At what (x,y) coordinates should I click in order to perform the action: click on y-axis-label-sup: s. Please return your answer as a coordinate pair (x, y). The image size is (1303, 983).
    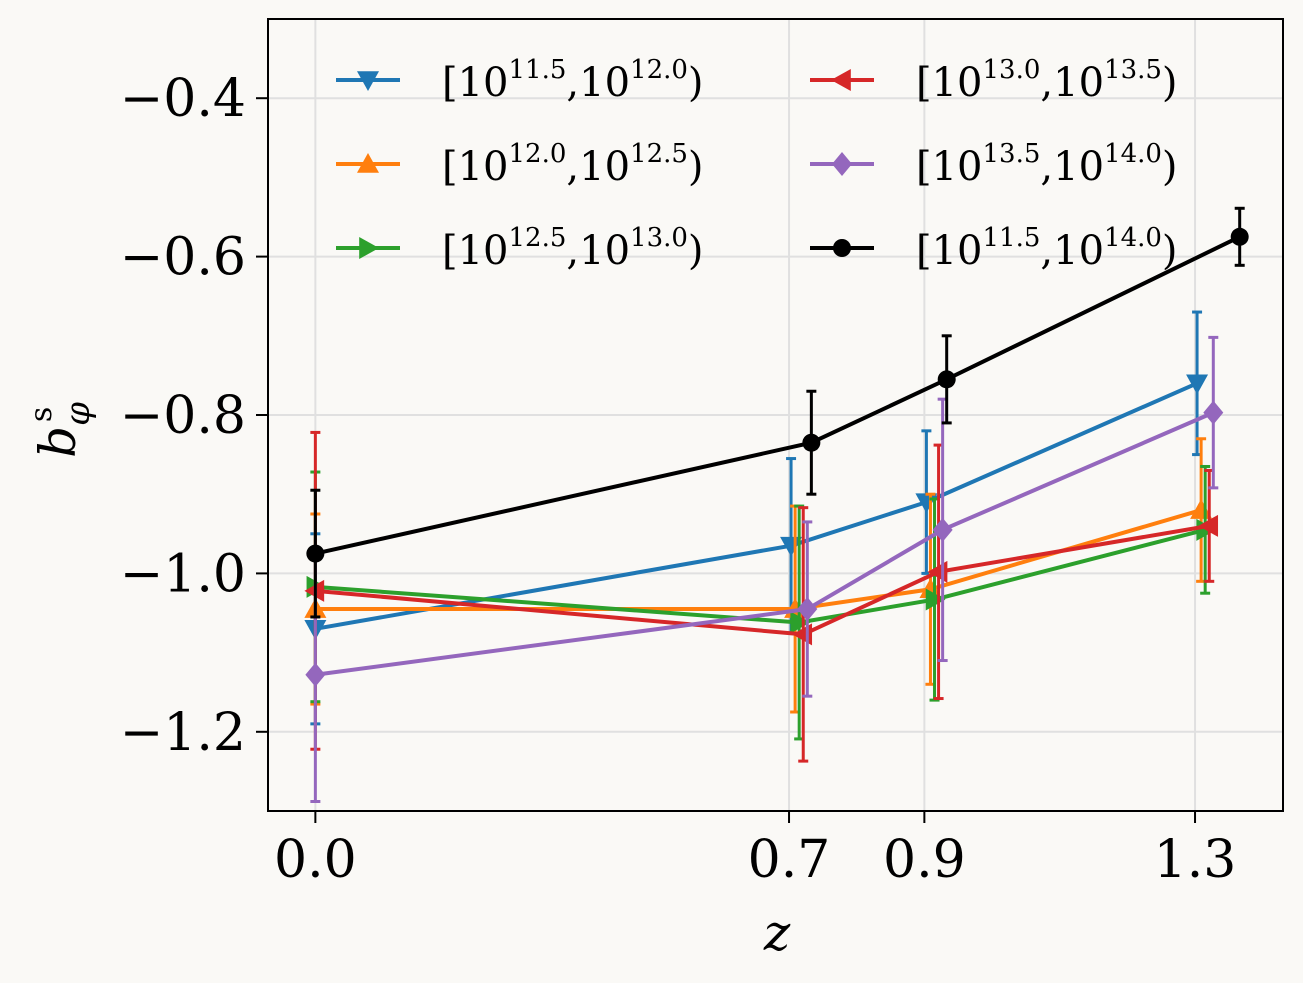
    Looking at the image, I should click on (41, 414).